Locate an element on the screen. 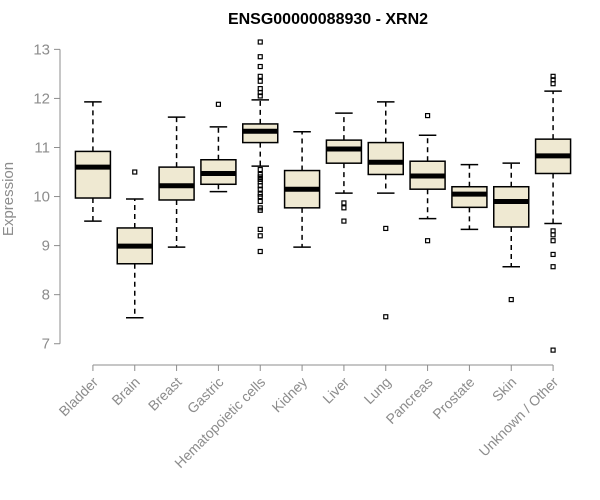 This screenshot has height=500, width=600. chart-title: ENSG00000088930 - XRN2 is located at coordinates (328, 19).